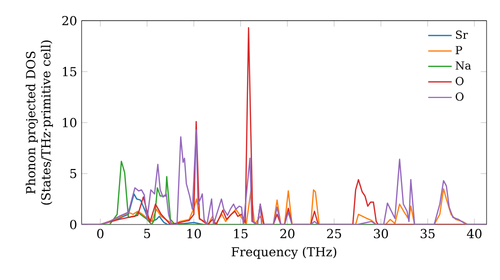 The image size is (500, 280). What do you see at coordinates (73, 173) in the screenshot?
I see `y-tick-label: 5` at bounding box center [73, 173].